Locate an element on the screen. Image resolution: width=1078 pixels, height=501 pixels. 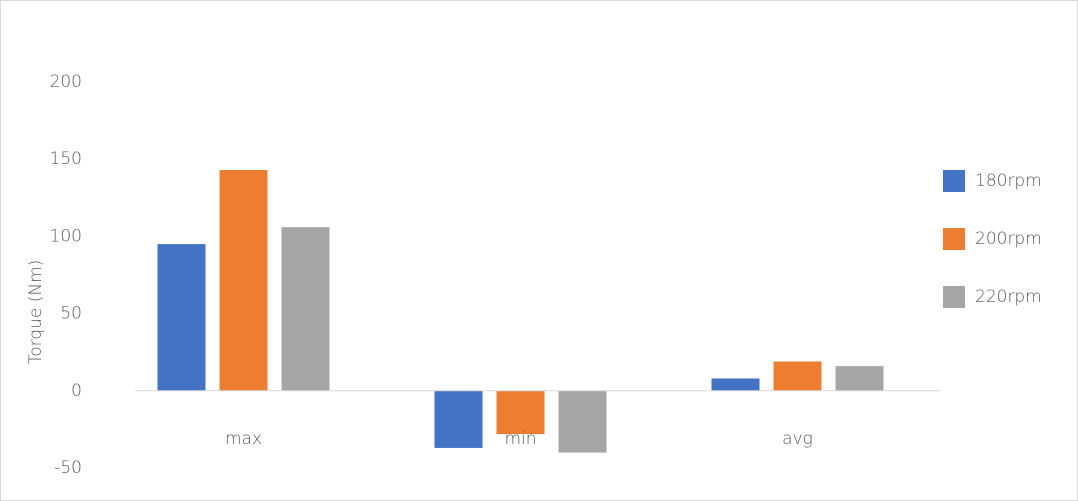
y-tick-label: 150 is located at coordinates (66, 159).